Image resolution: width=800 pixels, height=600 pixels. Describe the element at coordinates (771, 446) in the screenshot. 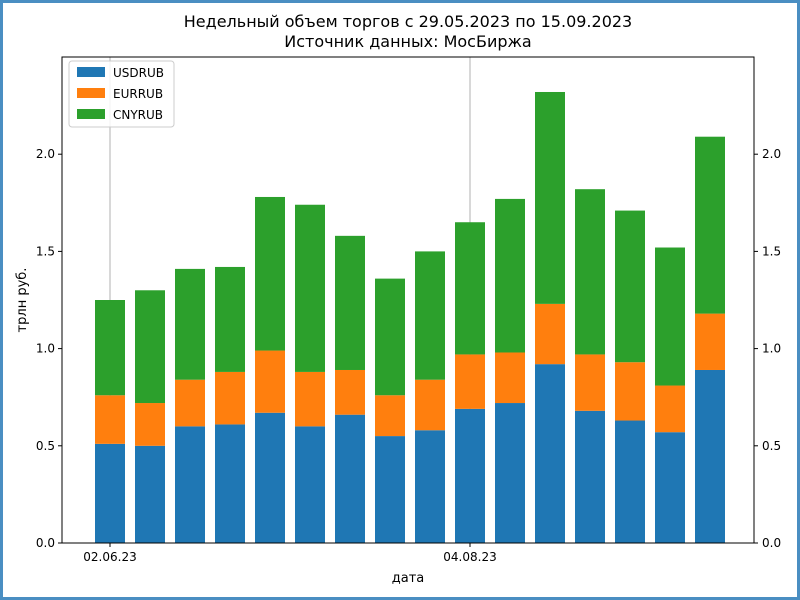

I see `y-tick-label-right-1: 0.5` at that location.